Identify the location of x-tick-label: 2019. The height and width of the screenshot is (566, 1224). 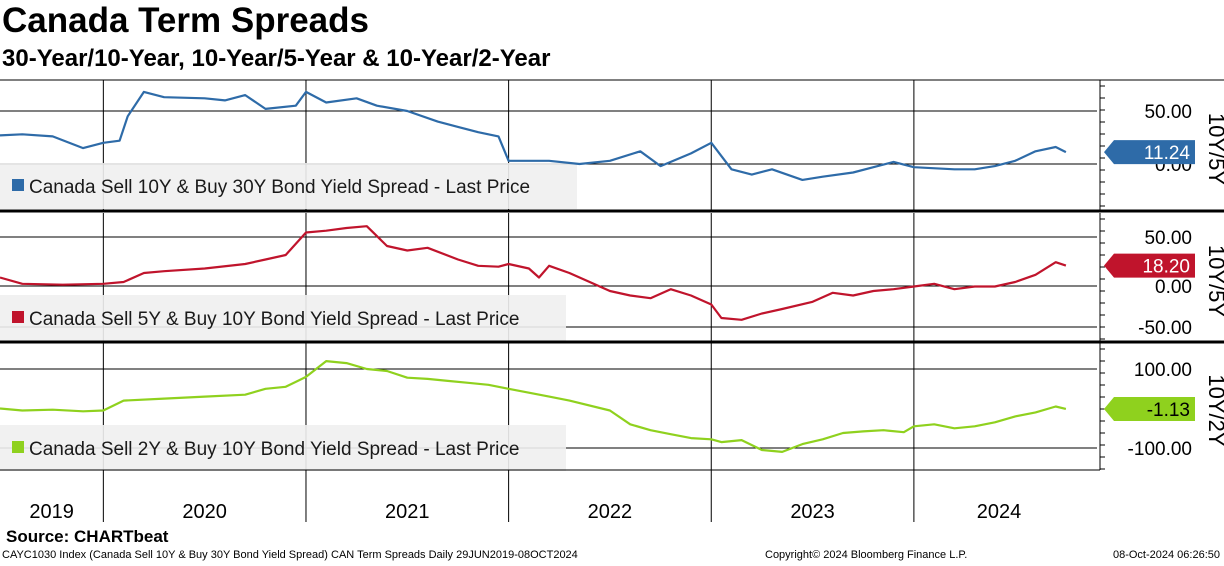
(51, 512).